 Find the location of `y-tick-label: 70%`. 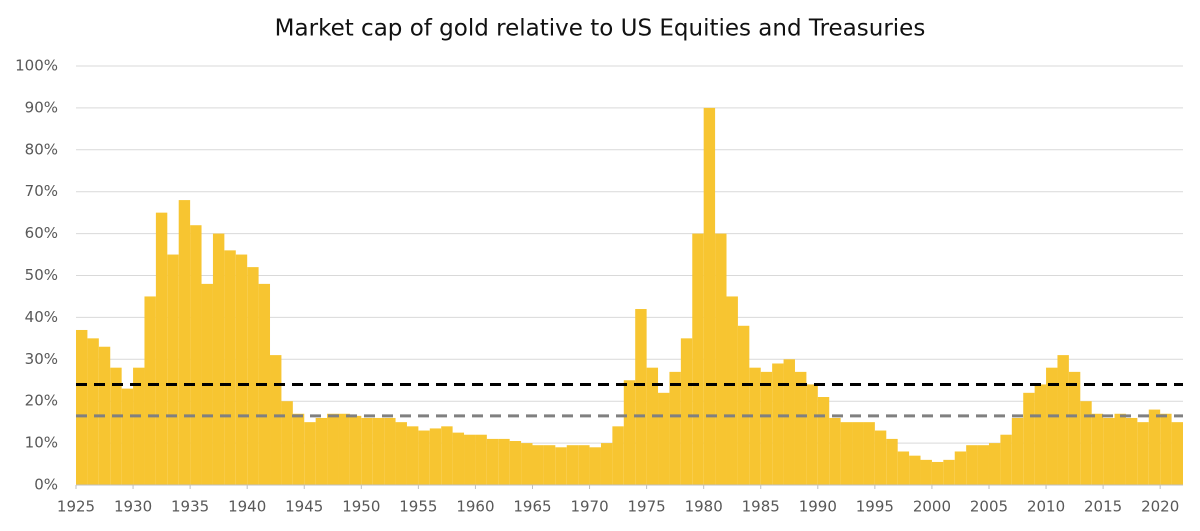

y-tick-label: 70% is located at coordinates (41, 191).